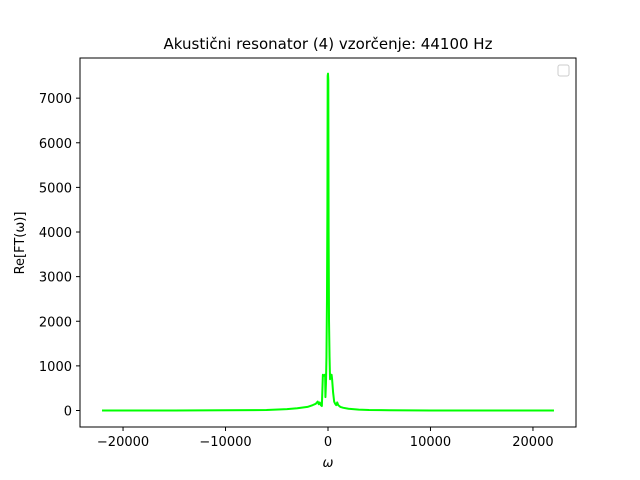  I want to click on legend-frame, so click(563, 70).